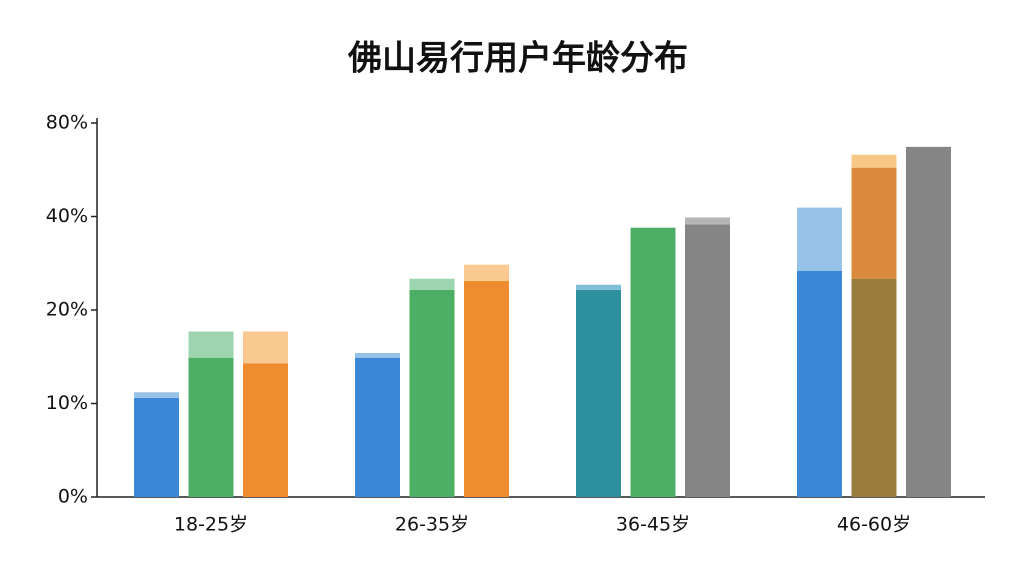 Image resolution: width=1024 pixels, height=576 pixels. I want to click on x-tick-label: 26-35岁, so click(432, 525).